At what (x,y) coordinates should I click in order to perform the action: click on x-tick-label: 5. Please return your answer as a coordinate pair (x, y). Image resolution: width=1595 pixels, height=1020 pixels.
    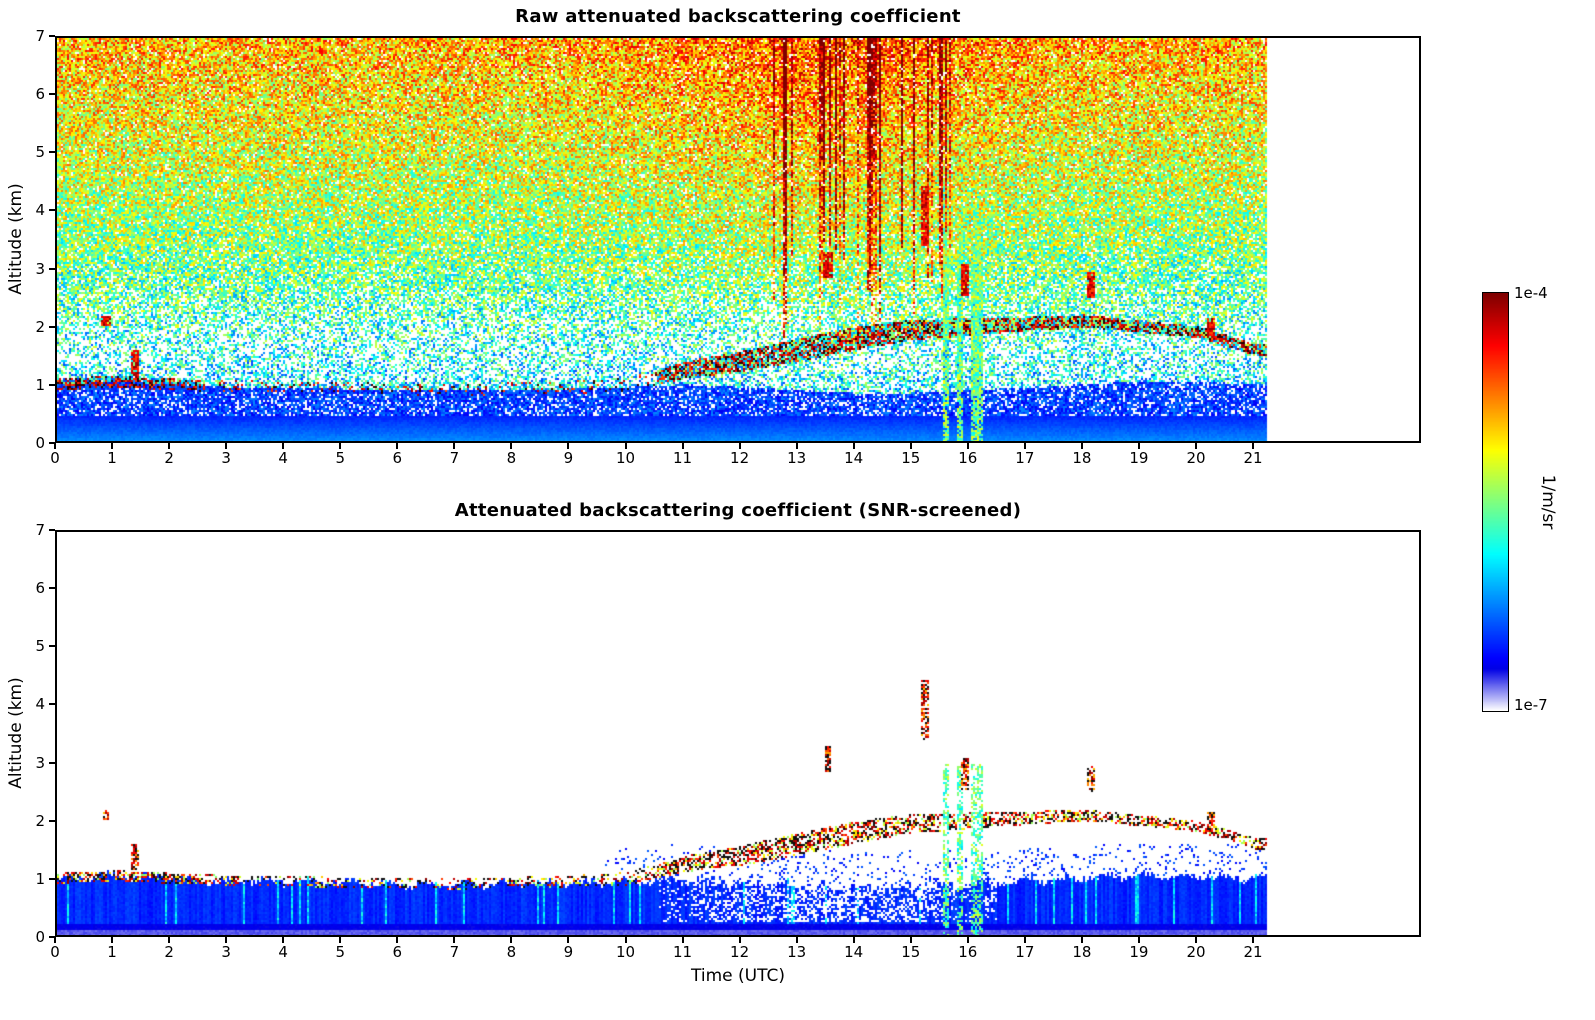
    Looking at the image, I should click on (340, 458).